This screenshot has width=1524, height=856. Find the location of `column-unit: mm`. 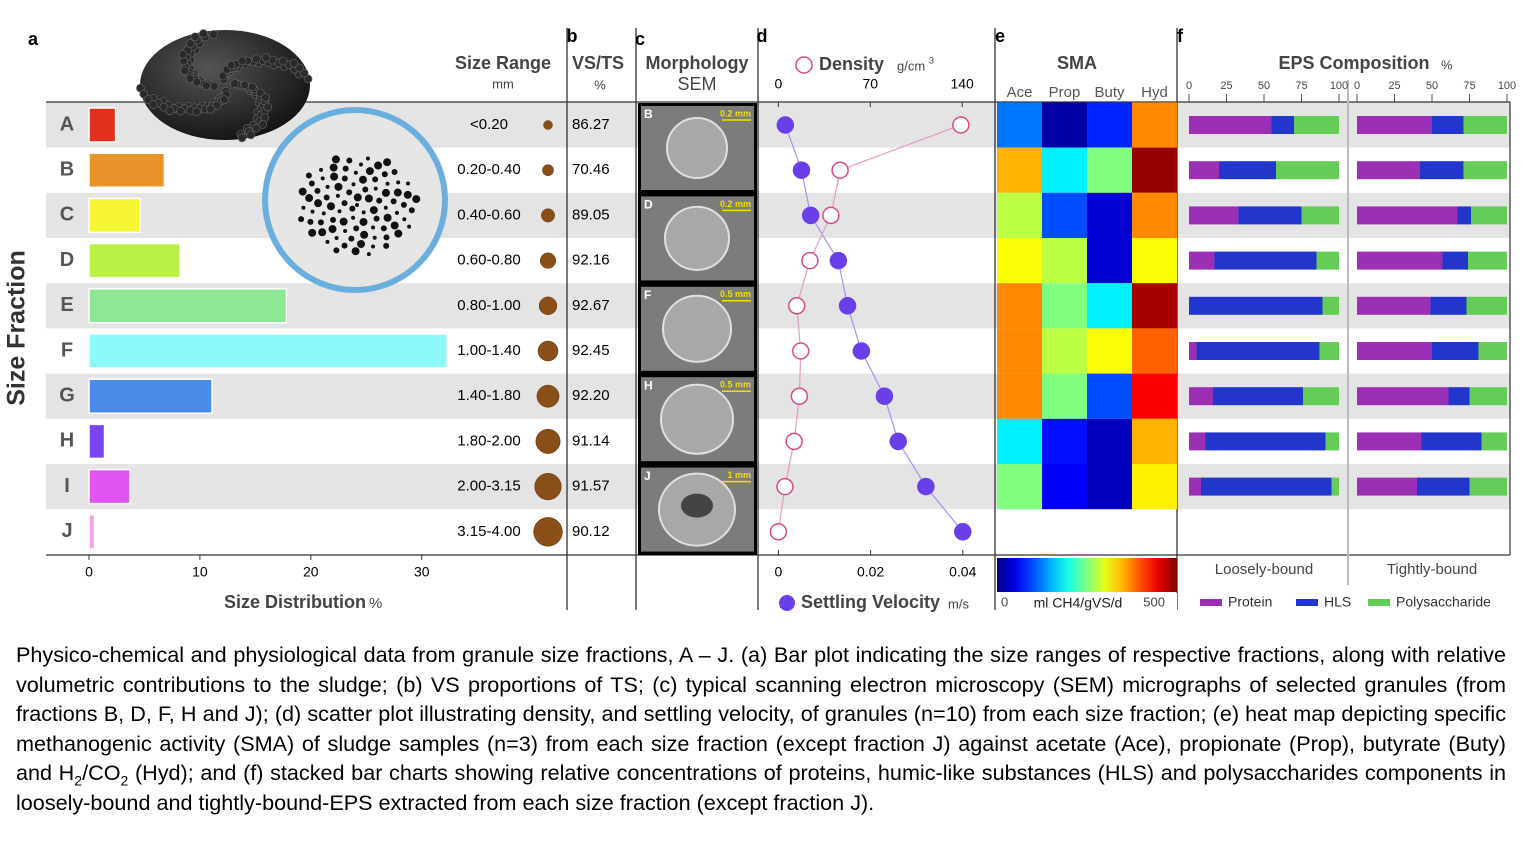

column-unit: mm is located at coordinates (503, 83).